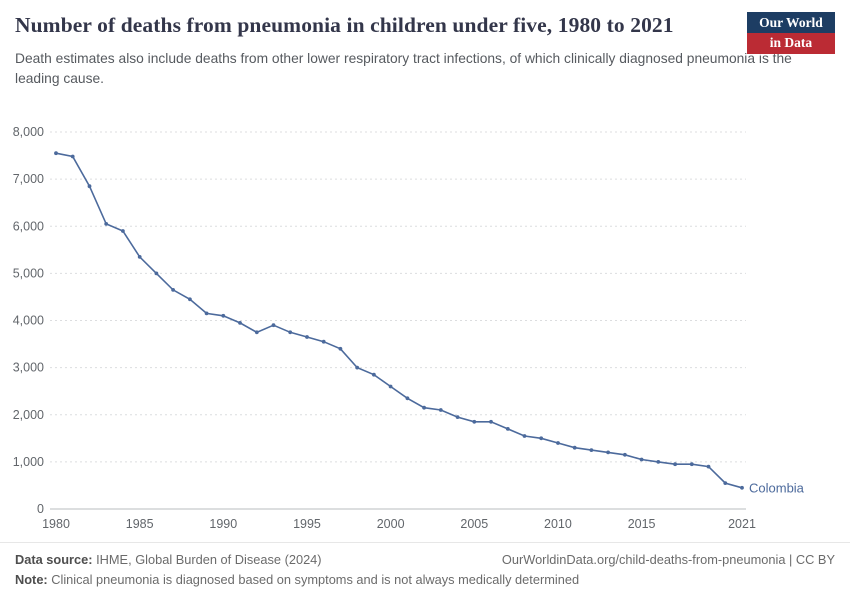 The image size is (850, 600). Describe the element at coordinates (207, 559) in the screenshot. I see `data-source-text: IHME, Global Burden of Disease (2024)` at that location.